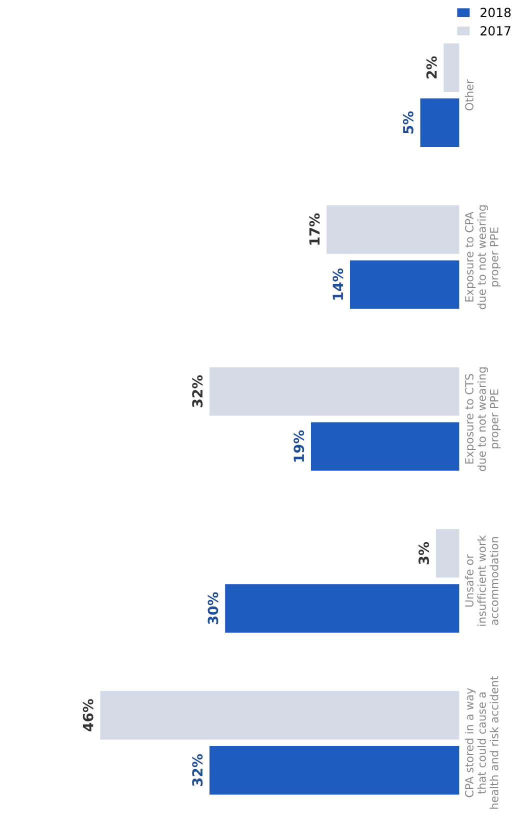 The height and width of the screenshot is (838, 519). Describe the element at coordinates (88, 715) in the screenshot. I see `data-label: 46%` at that location.